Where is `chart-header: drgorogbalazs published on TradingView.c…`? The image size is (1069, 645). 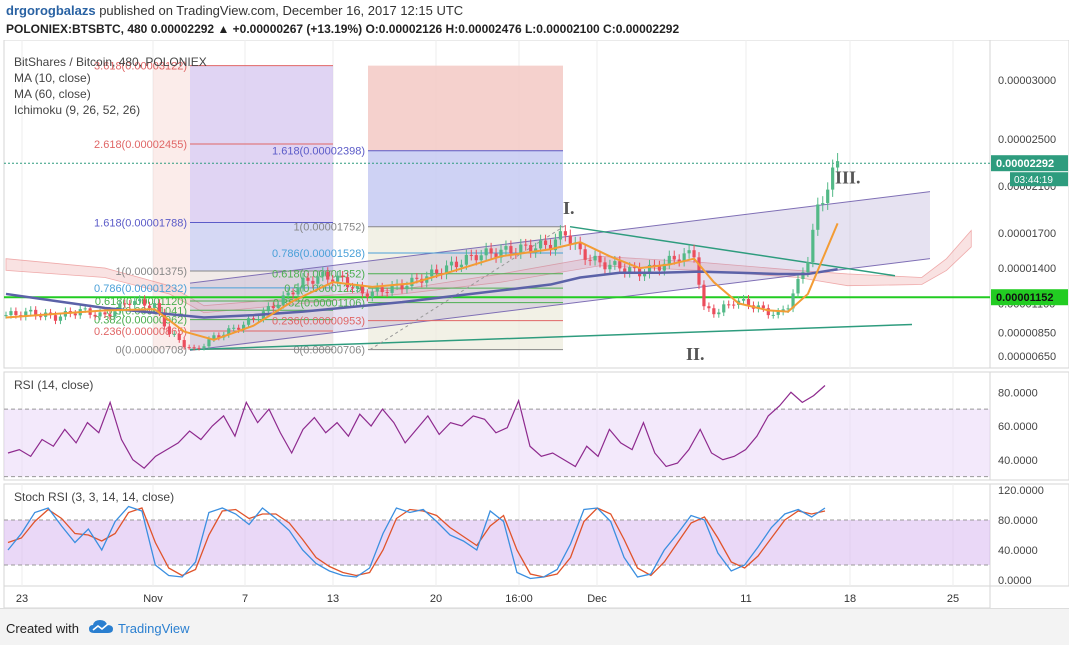 chart-header: drgorogbalazs published on TradingView.c… is located at coordinates (534, 20).